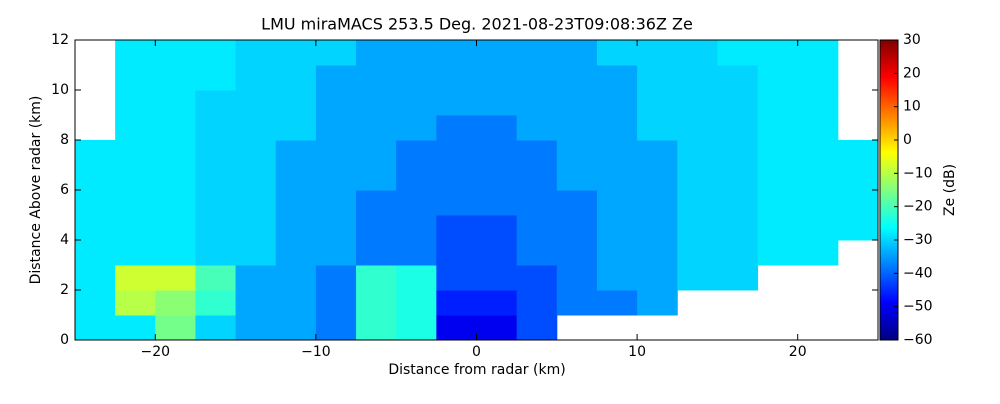 This screenshot has height=404, width=1000. I want to click on y-tick-label: 6, so click(64, 190).